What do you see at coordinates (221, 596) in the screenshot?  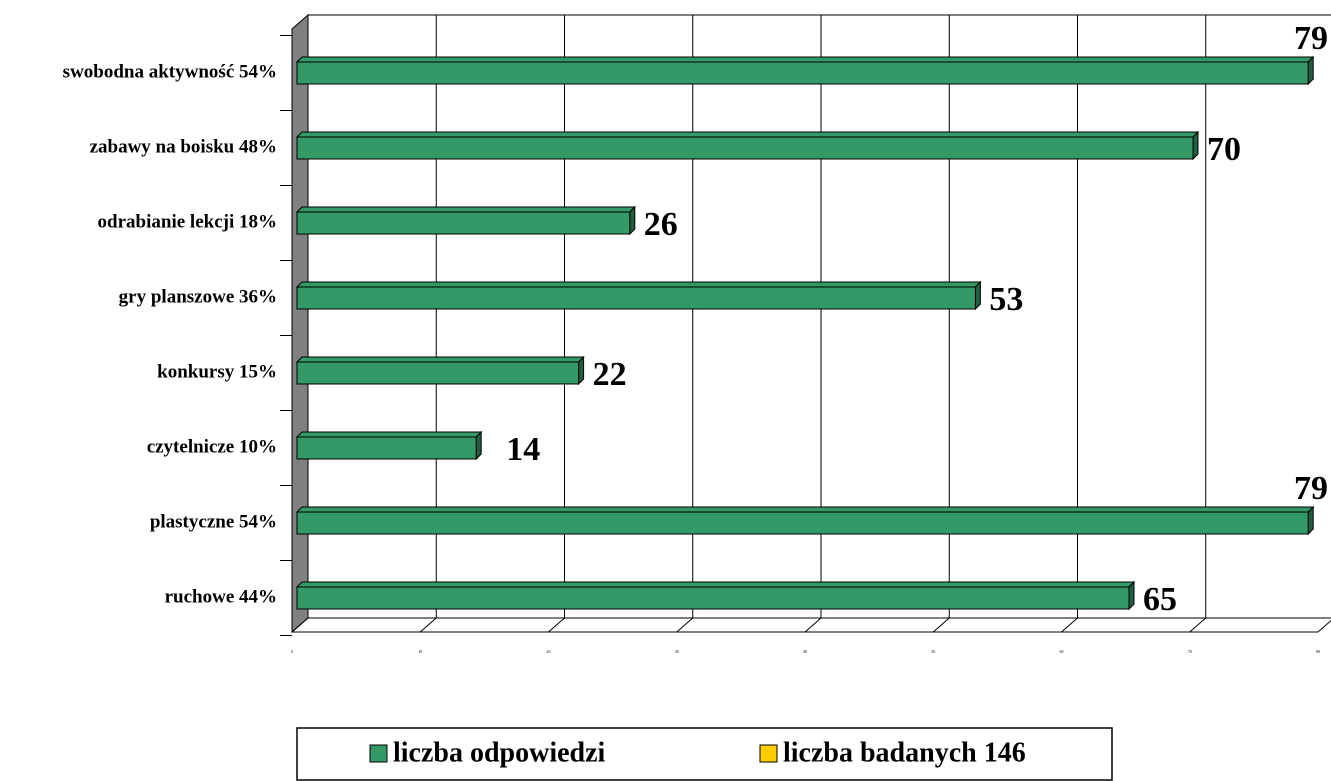 I see `y-tick-label: ruchowe 44%` at bounding box center [221, 596].